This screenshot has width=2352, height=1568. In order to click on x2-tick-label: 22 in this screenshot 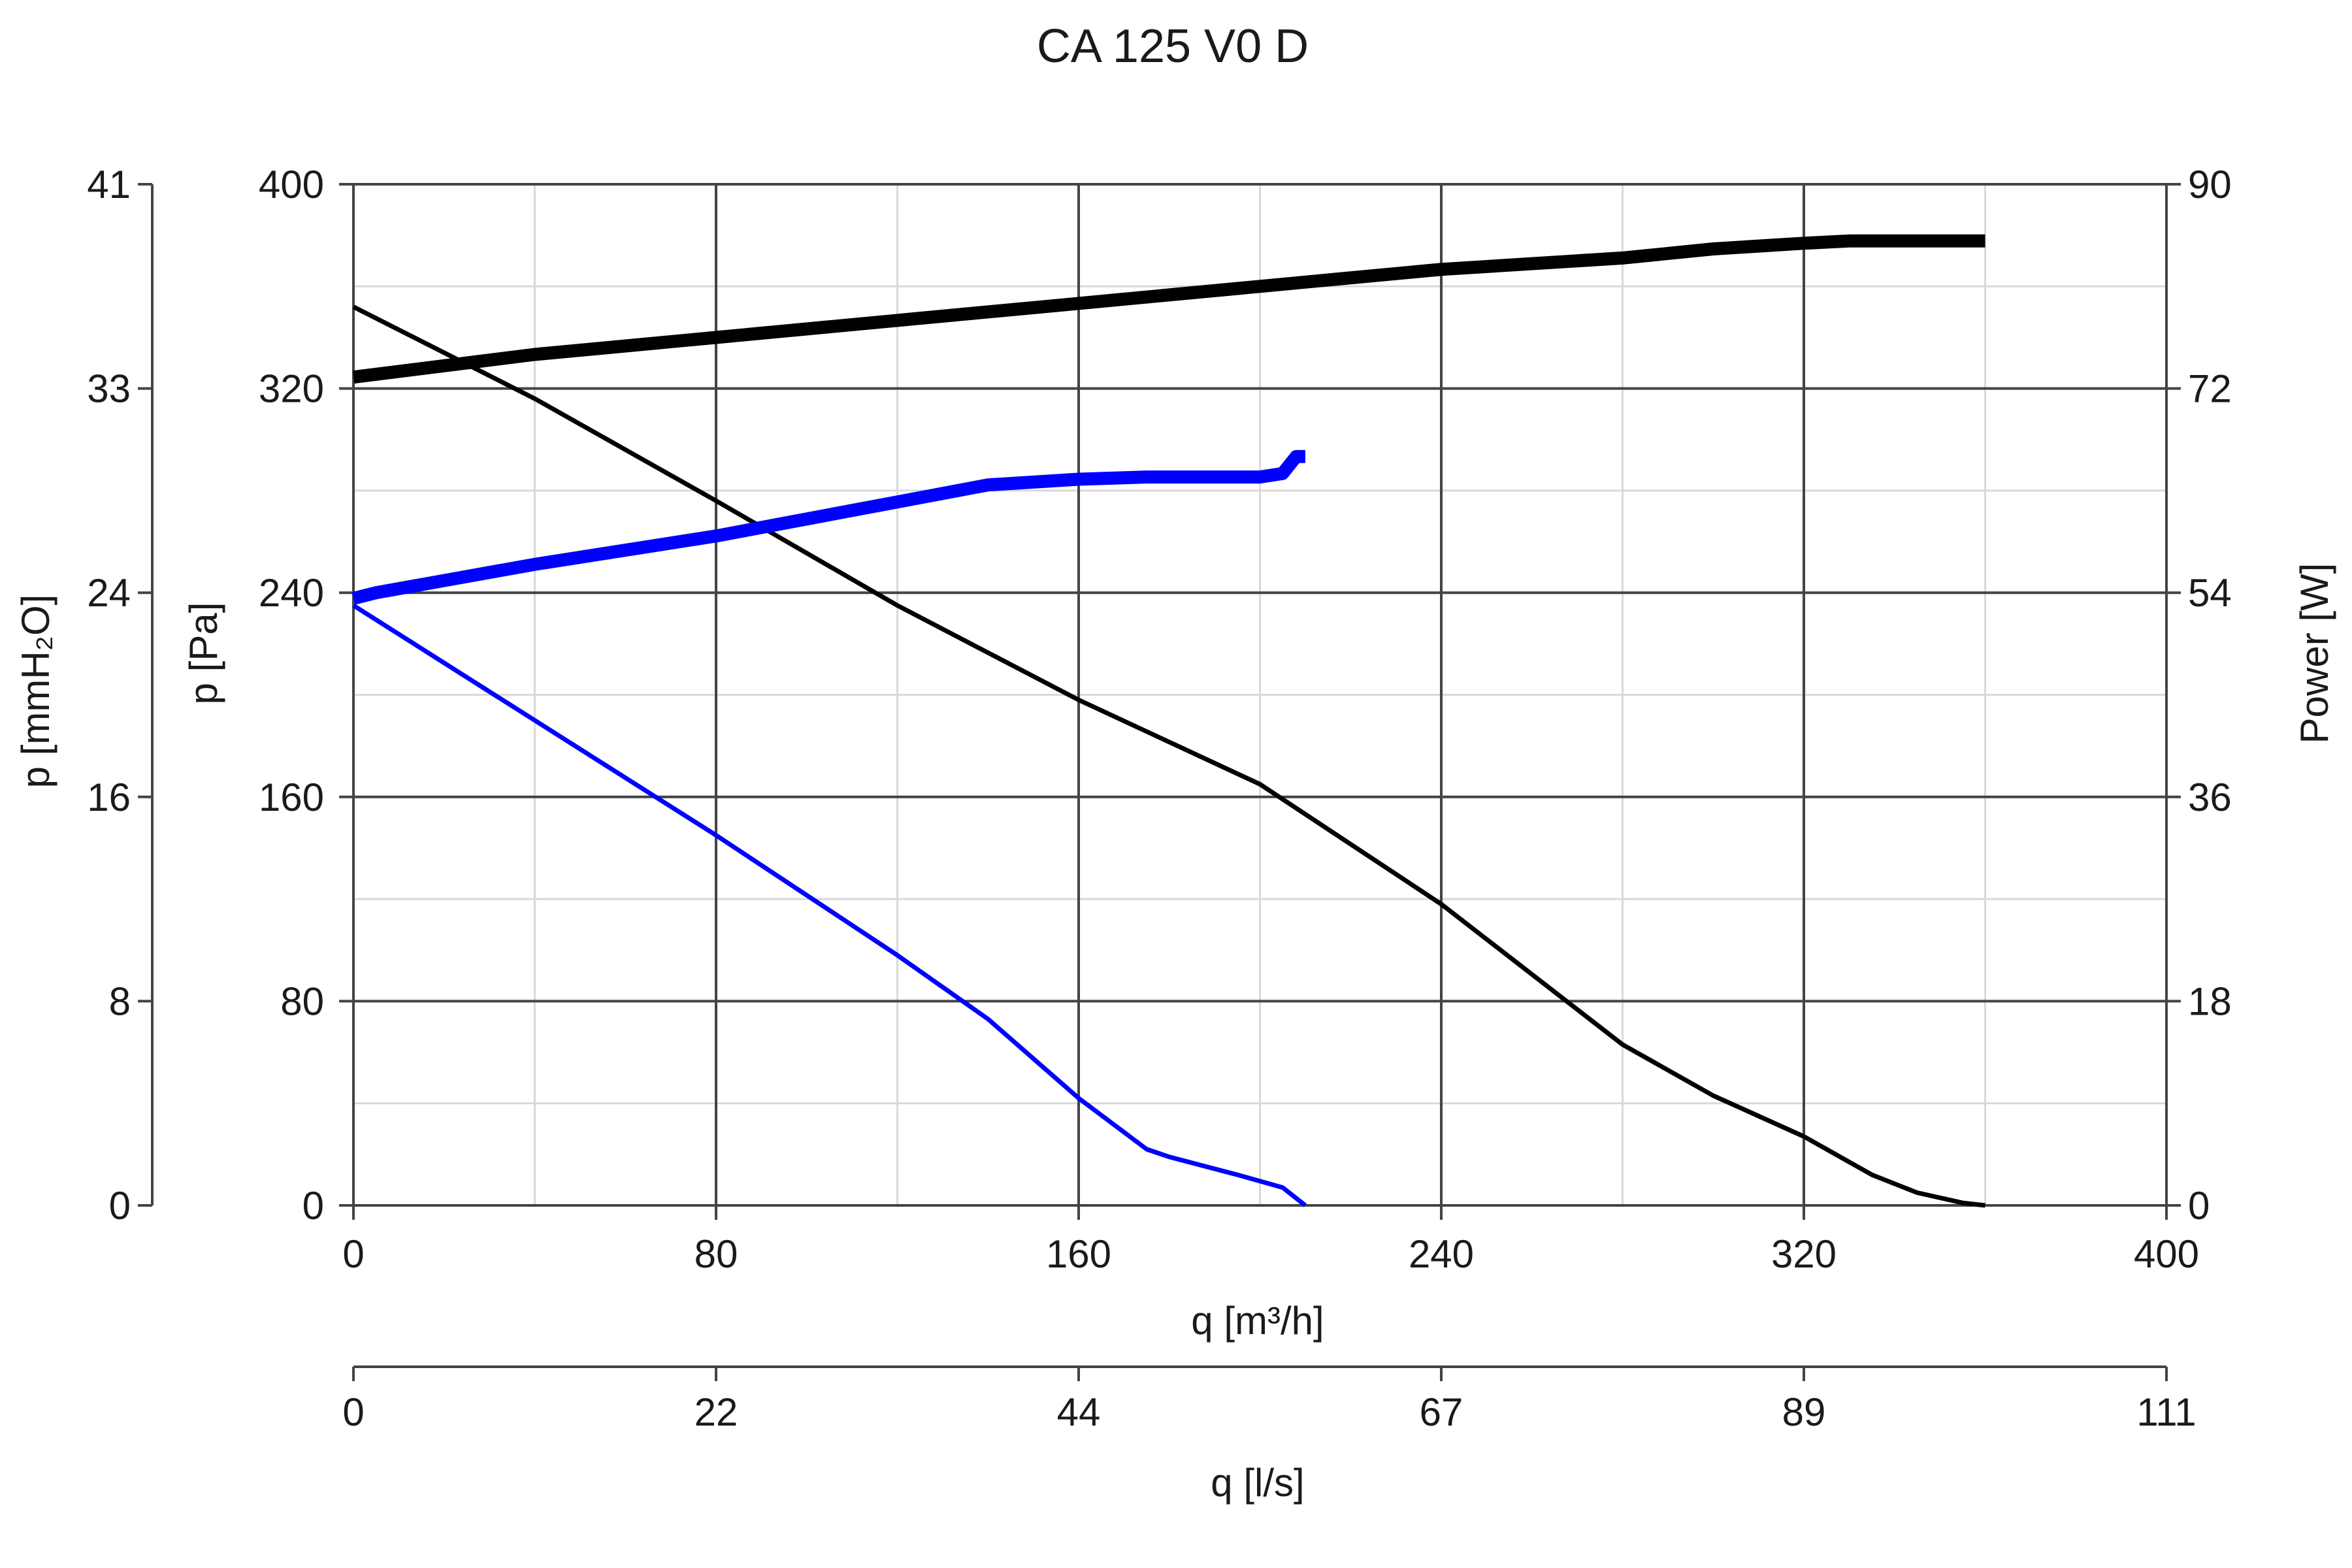, I will do `click(716, 1412)`.